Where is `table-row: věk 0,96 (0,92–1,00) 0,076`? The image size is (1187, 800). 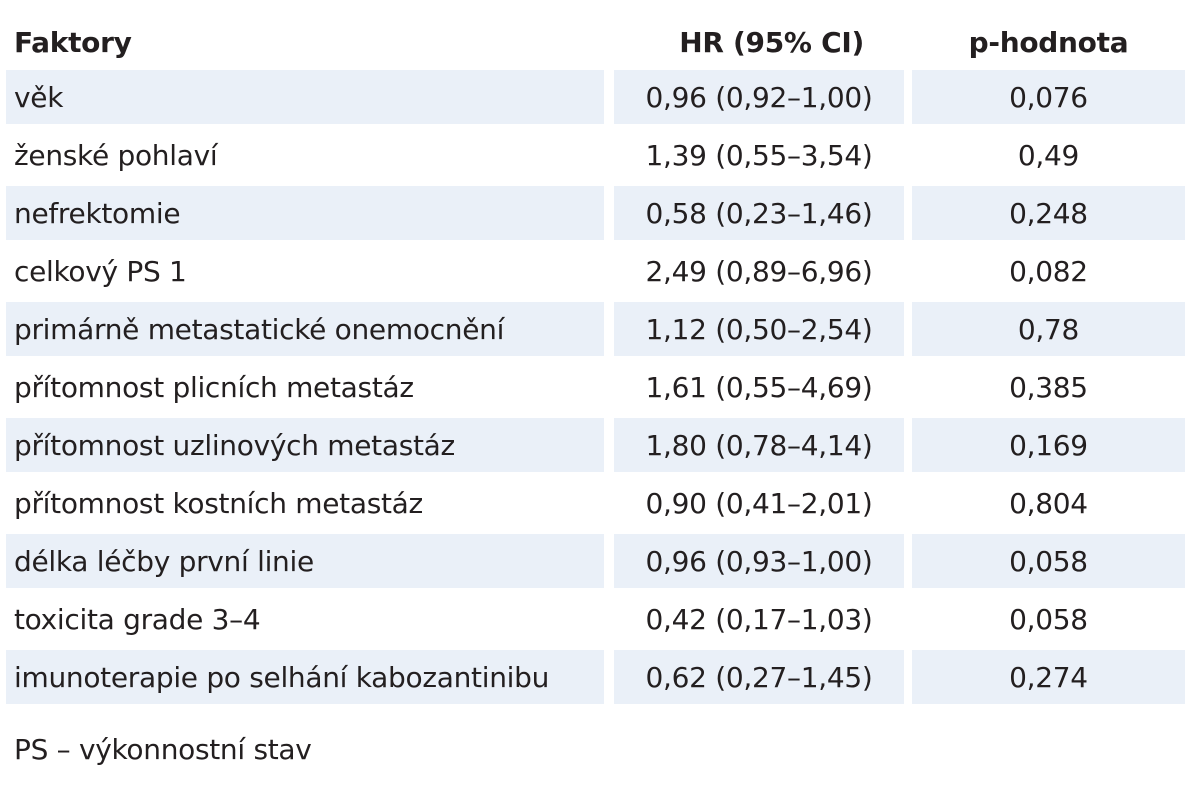
table-row: věk 0,96 (0,92–1,00) 0,076 is located at coordinates (596, 97).